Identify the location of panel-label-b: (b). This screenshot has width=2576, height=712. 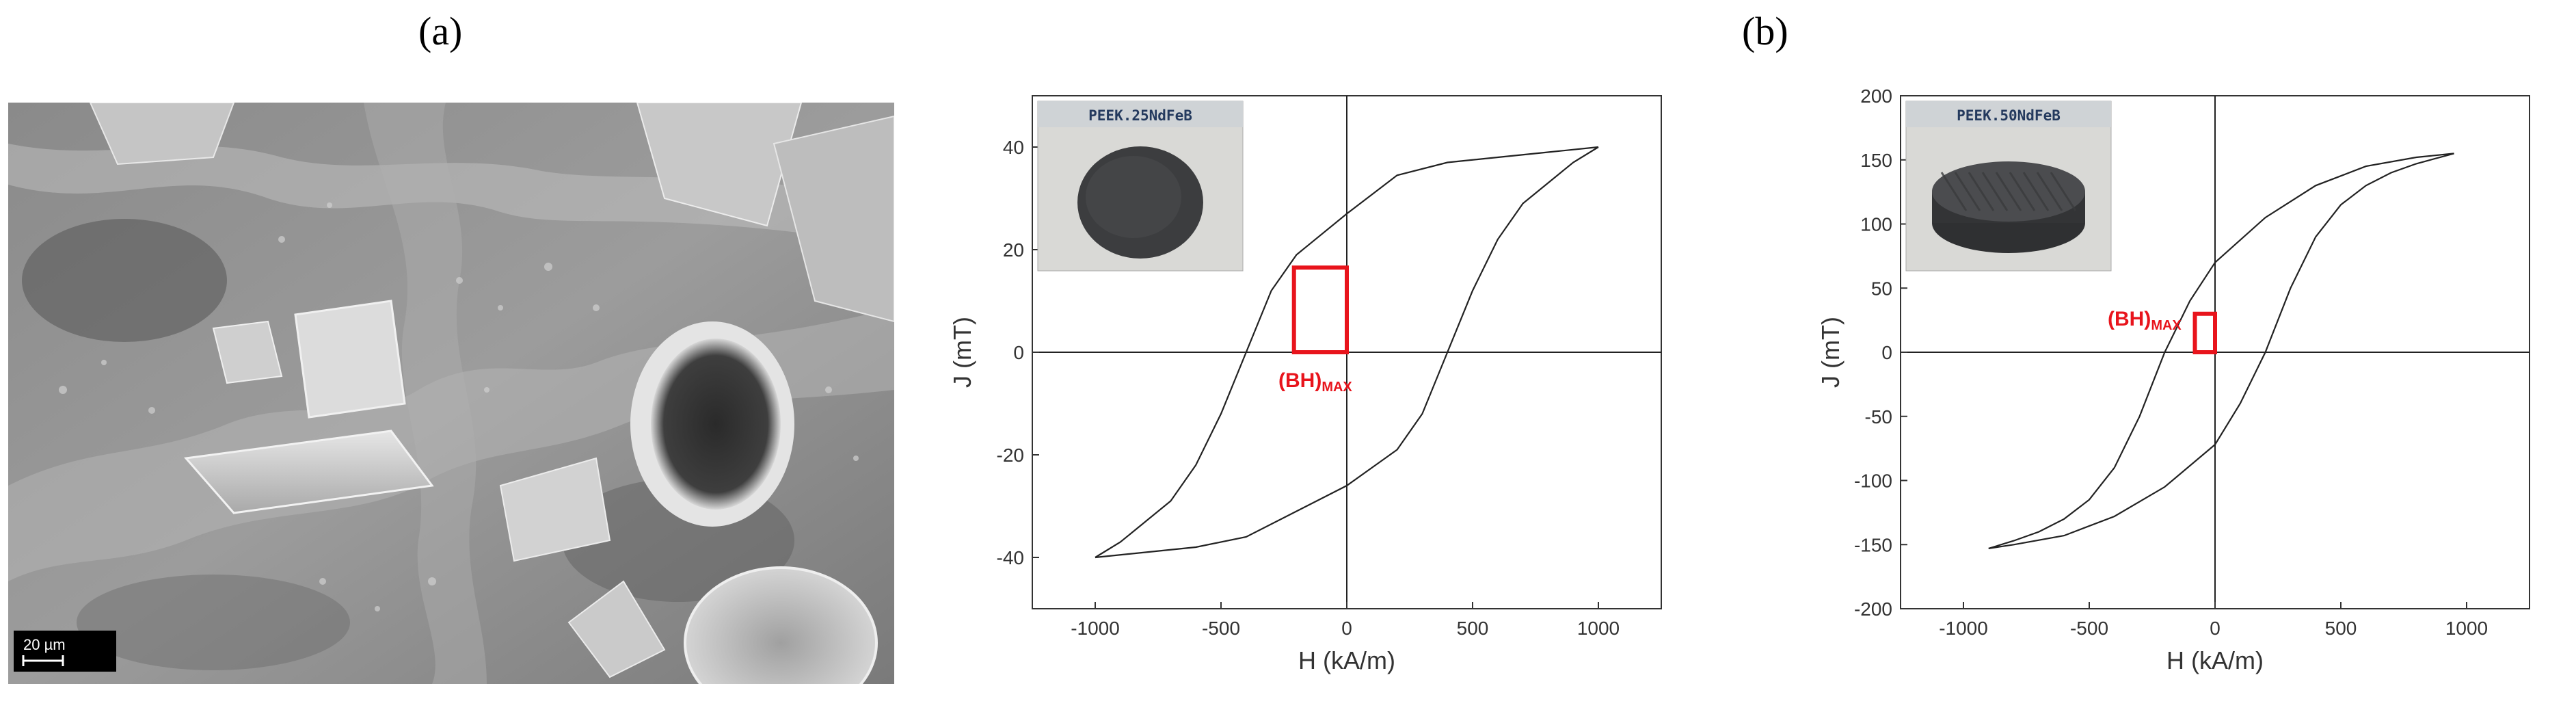
(1765, 31).